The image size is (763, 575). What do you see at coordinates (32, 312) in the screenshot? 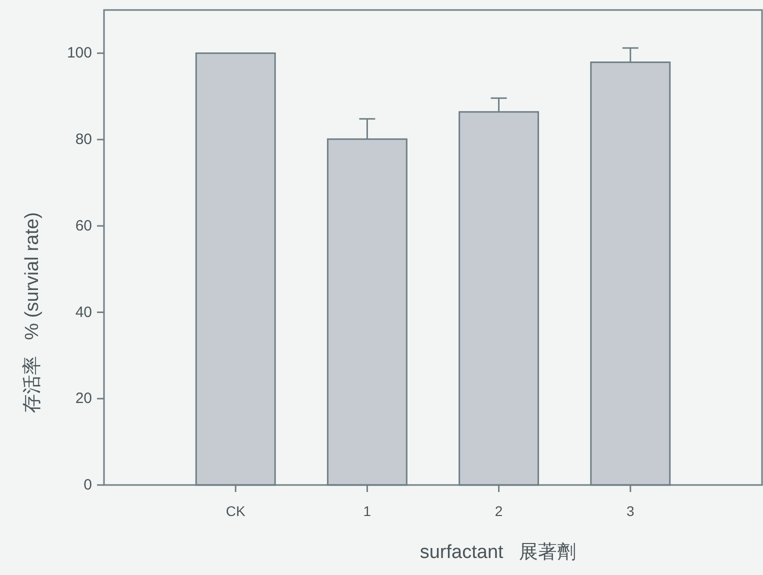
I see `y-axis-title: 存活率 % (survial rate)` at bounding box center [32, 312].